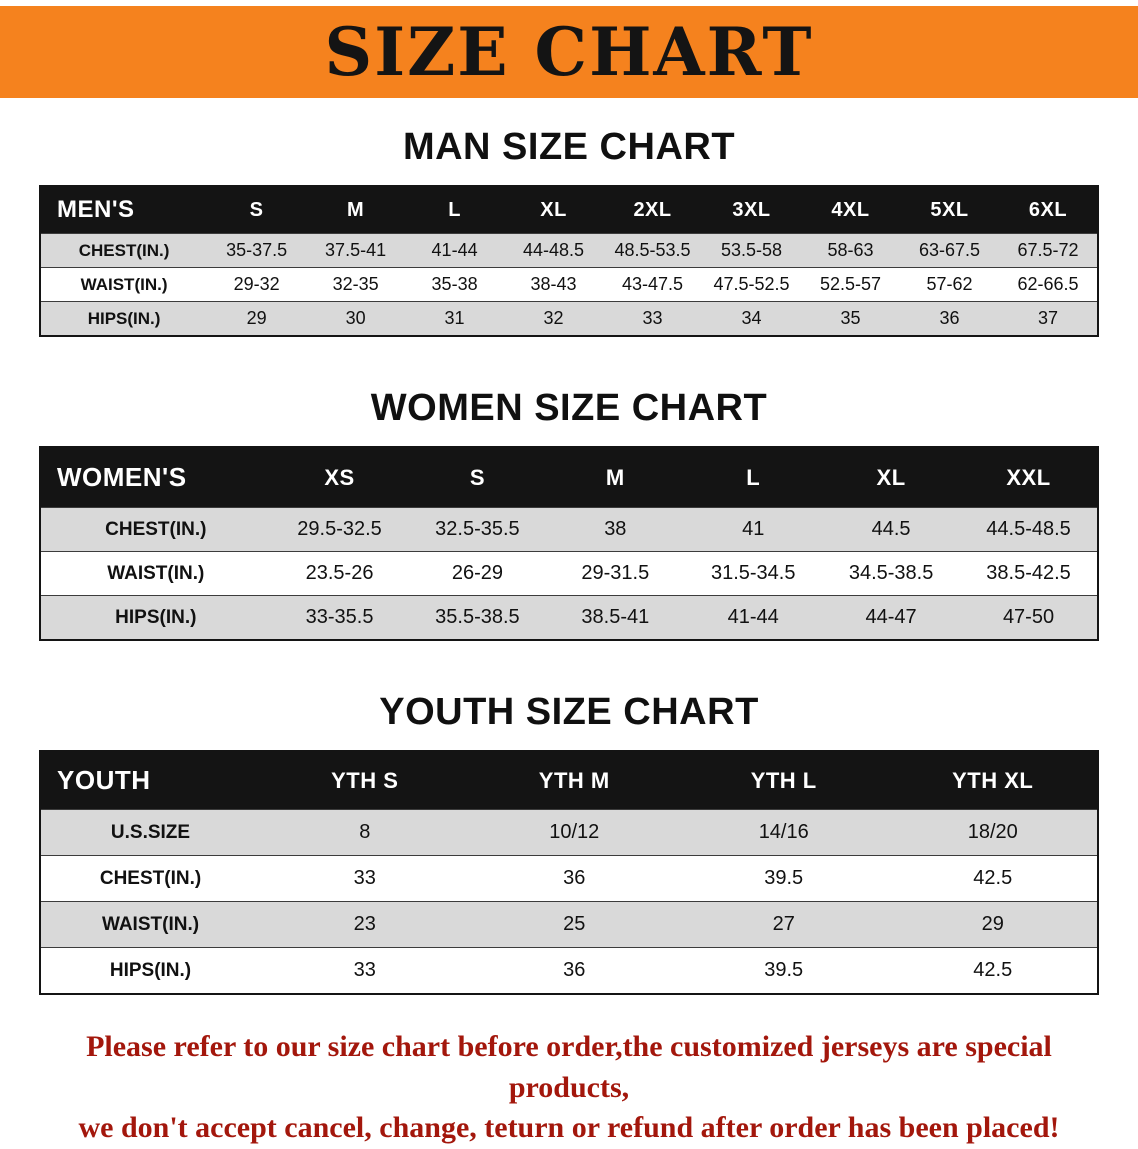 Image resolution: width=1138 pixels, height=1149 pixels. What do you see at coordinates (569, 147) in the screenshot?
I see `man-size-chart-heading: MAN SIZE CHART` at bounding box center [569, 147].